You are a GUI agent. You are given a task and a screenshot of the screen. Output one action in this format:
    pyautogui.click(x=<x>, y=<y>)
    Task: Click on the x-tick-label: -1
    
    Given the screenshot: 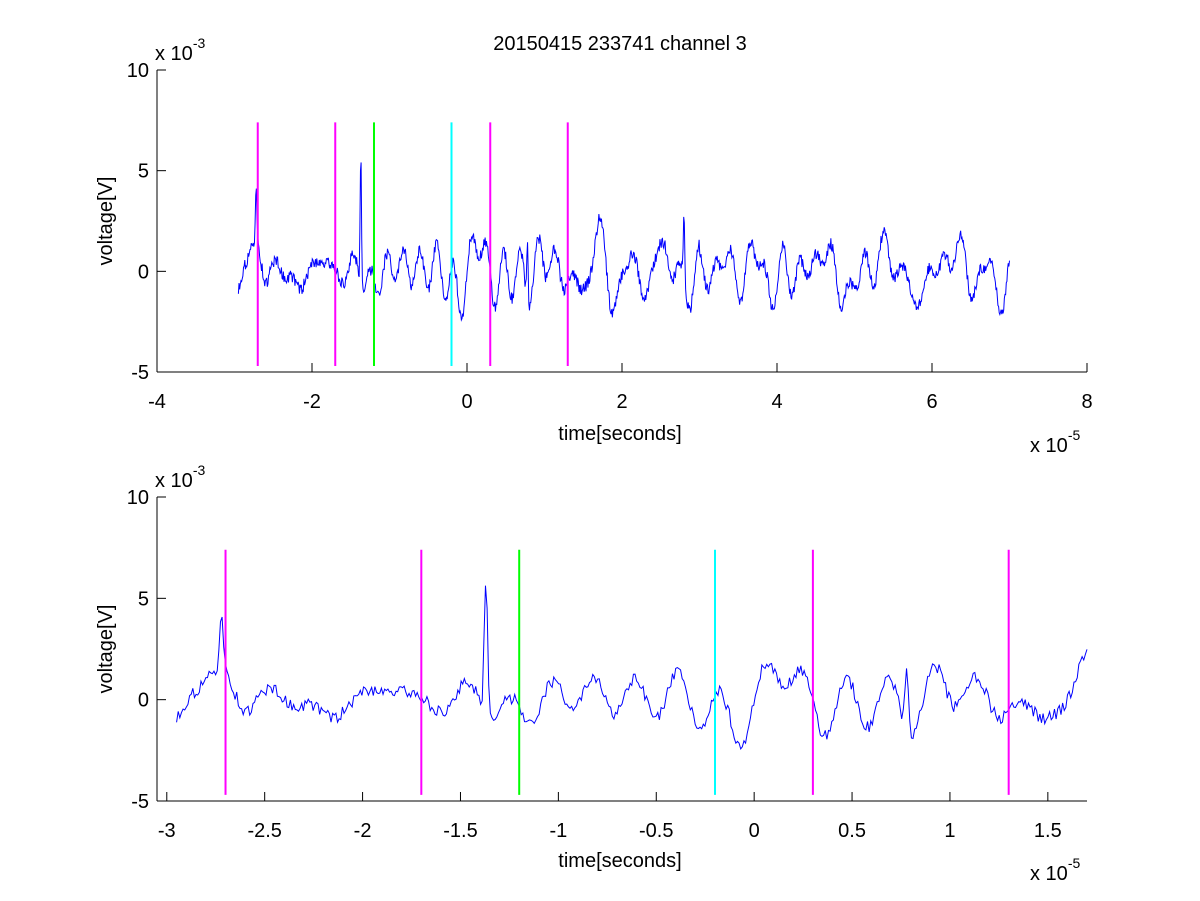 What is the action you would take?
    pyautogui.click(x=558, y=831)
    